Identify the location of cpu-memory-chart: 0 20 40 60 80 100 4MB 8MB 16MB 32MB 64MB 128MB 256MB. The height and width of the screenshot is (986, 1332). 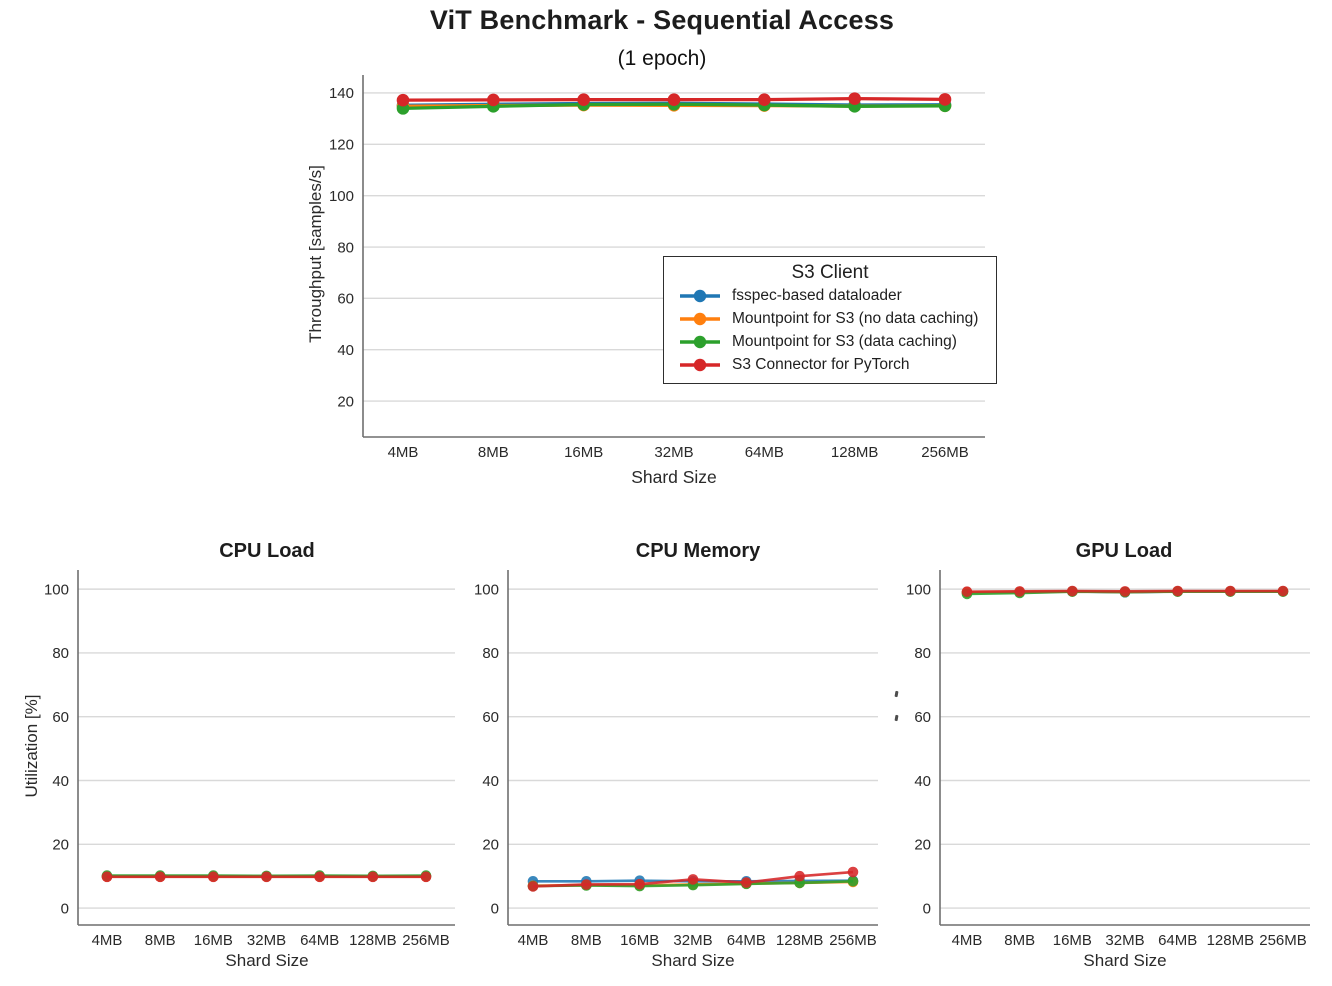
(676, 759).